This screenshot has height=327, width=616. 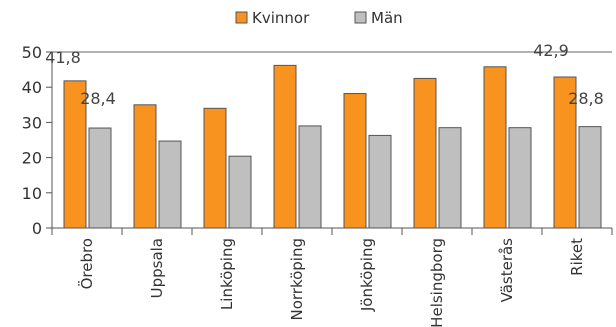 What do you see at coordinates (297, 279) in the screenshot?
I see `x-category-label: Norrköping` at bounding box center [297, 279].